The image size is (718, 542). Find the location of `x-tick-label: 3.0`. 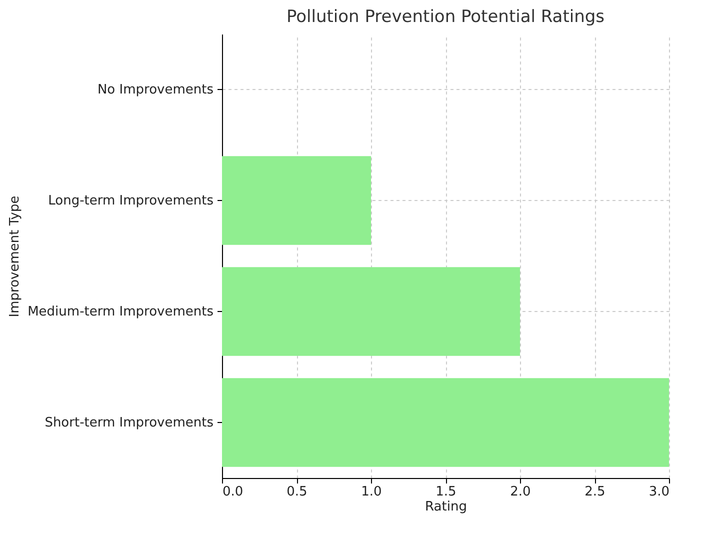

x-tick-label: 3.0 is located at coordinates (659, 492).